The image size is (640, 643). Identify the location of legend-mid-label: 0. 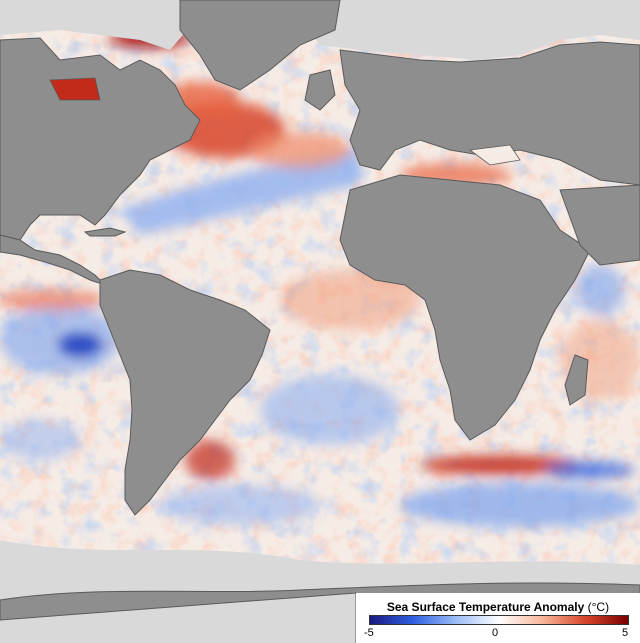
(495, 633).